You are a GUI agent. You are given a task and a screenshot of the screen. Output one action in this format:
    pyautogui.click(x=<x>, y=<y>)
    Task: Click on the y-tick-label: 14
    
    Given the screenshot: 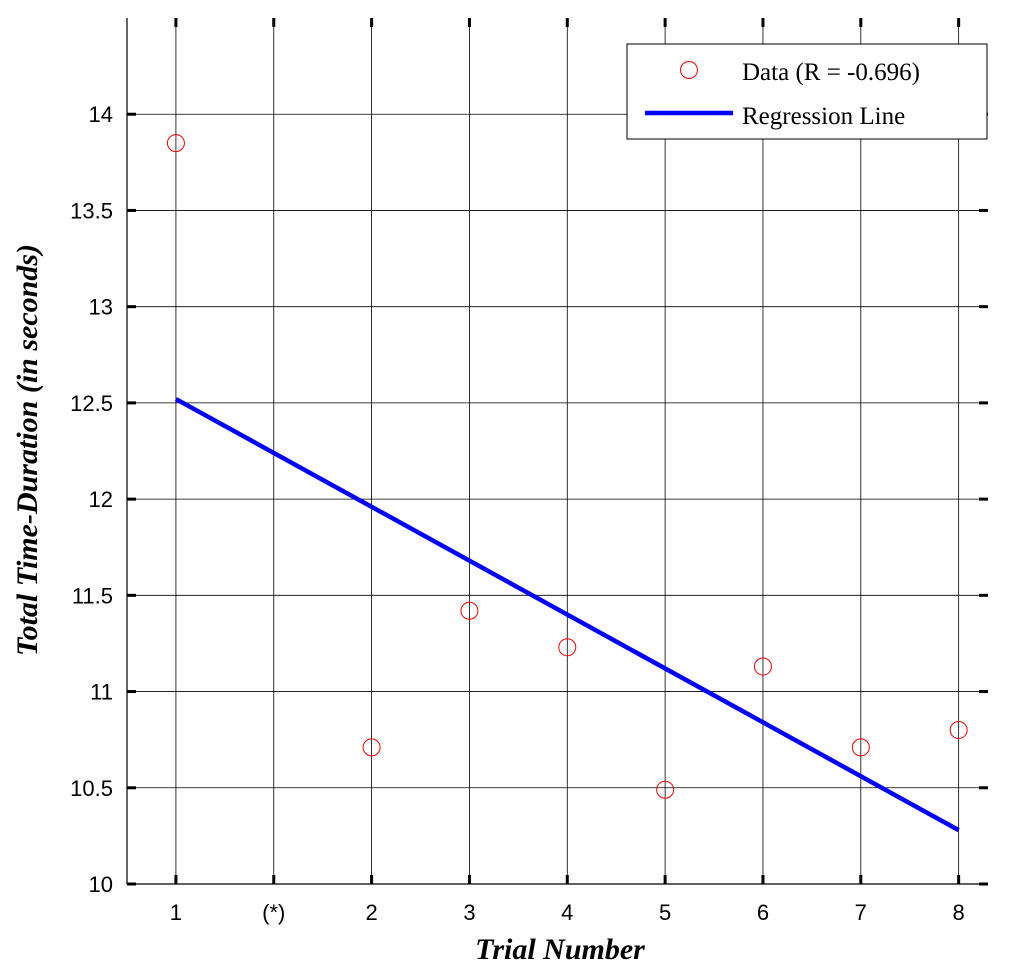 What is the action you would take?
    pyautogui.click(x=101, y=114)
    